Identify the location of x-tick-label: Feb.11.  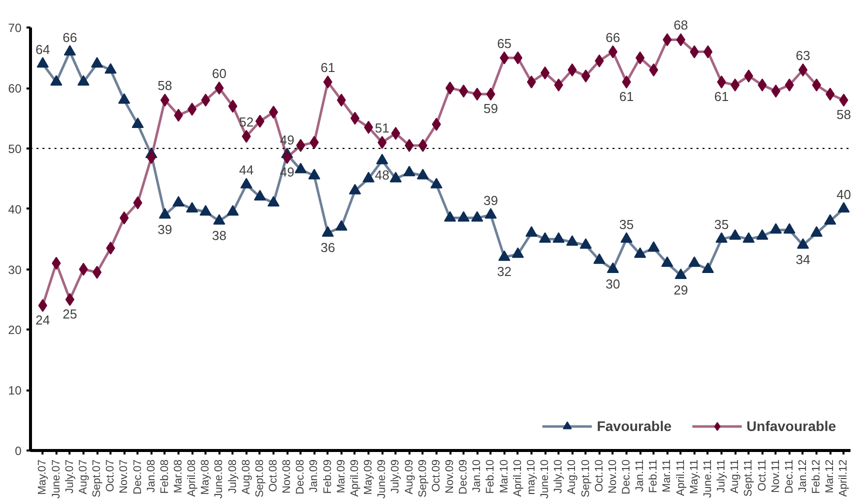
(654, 476).